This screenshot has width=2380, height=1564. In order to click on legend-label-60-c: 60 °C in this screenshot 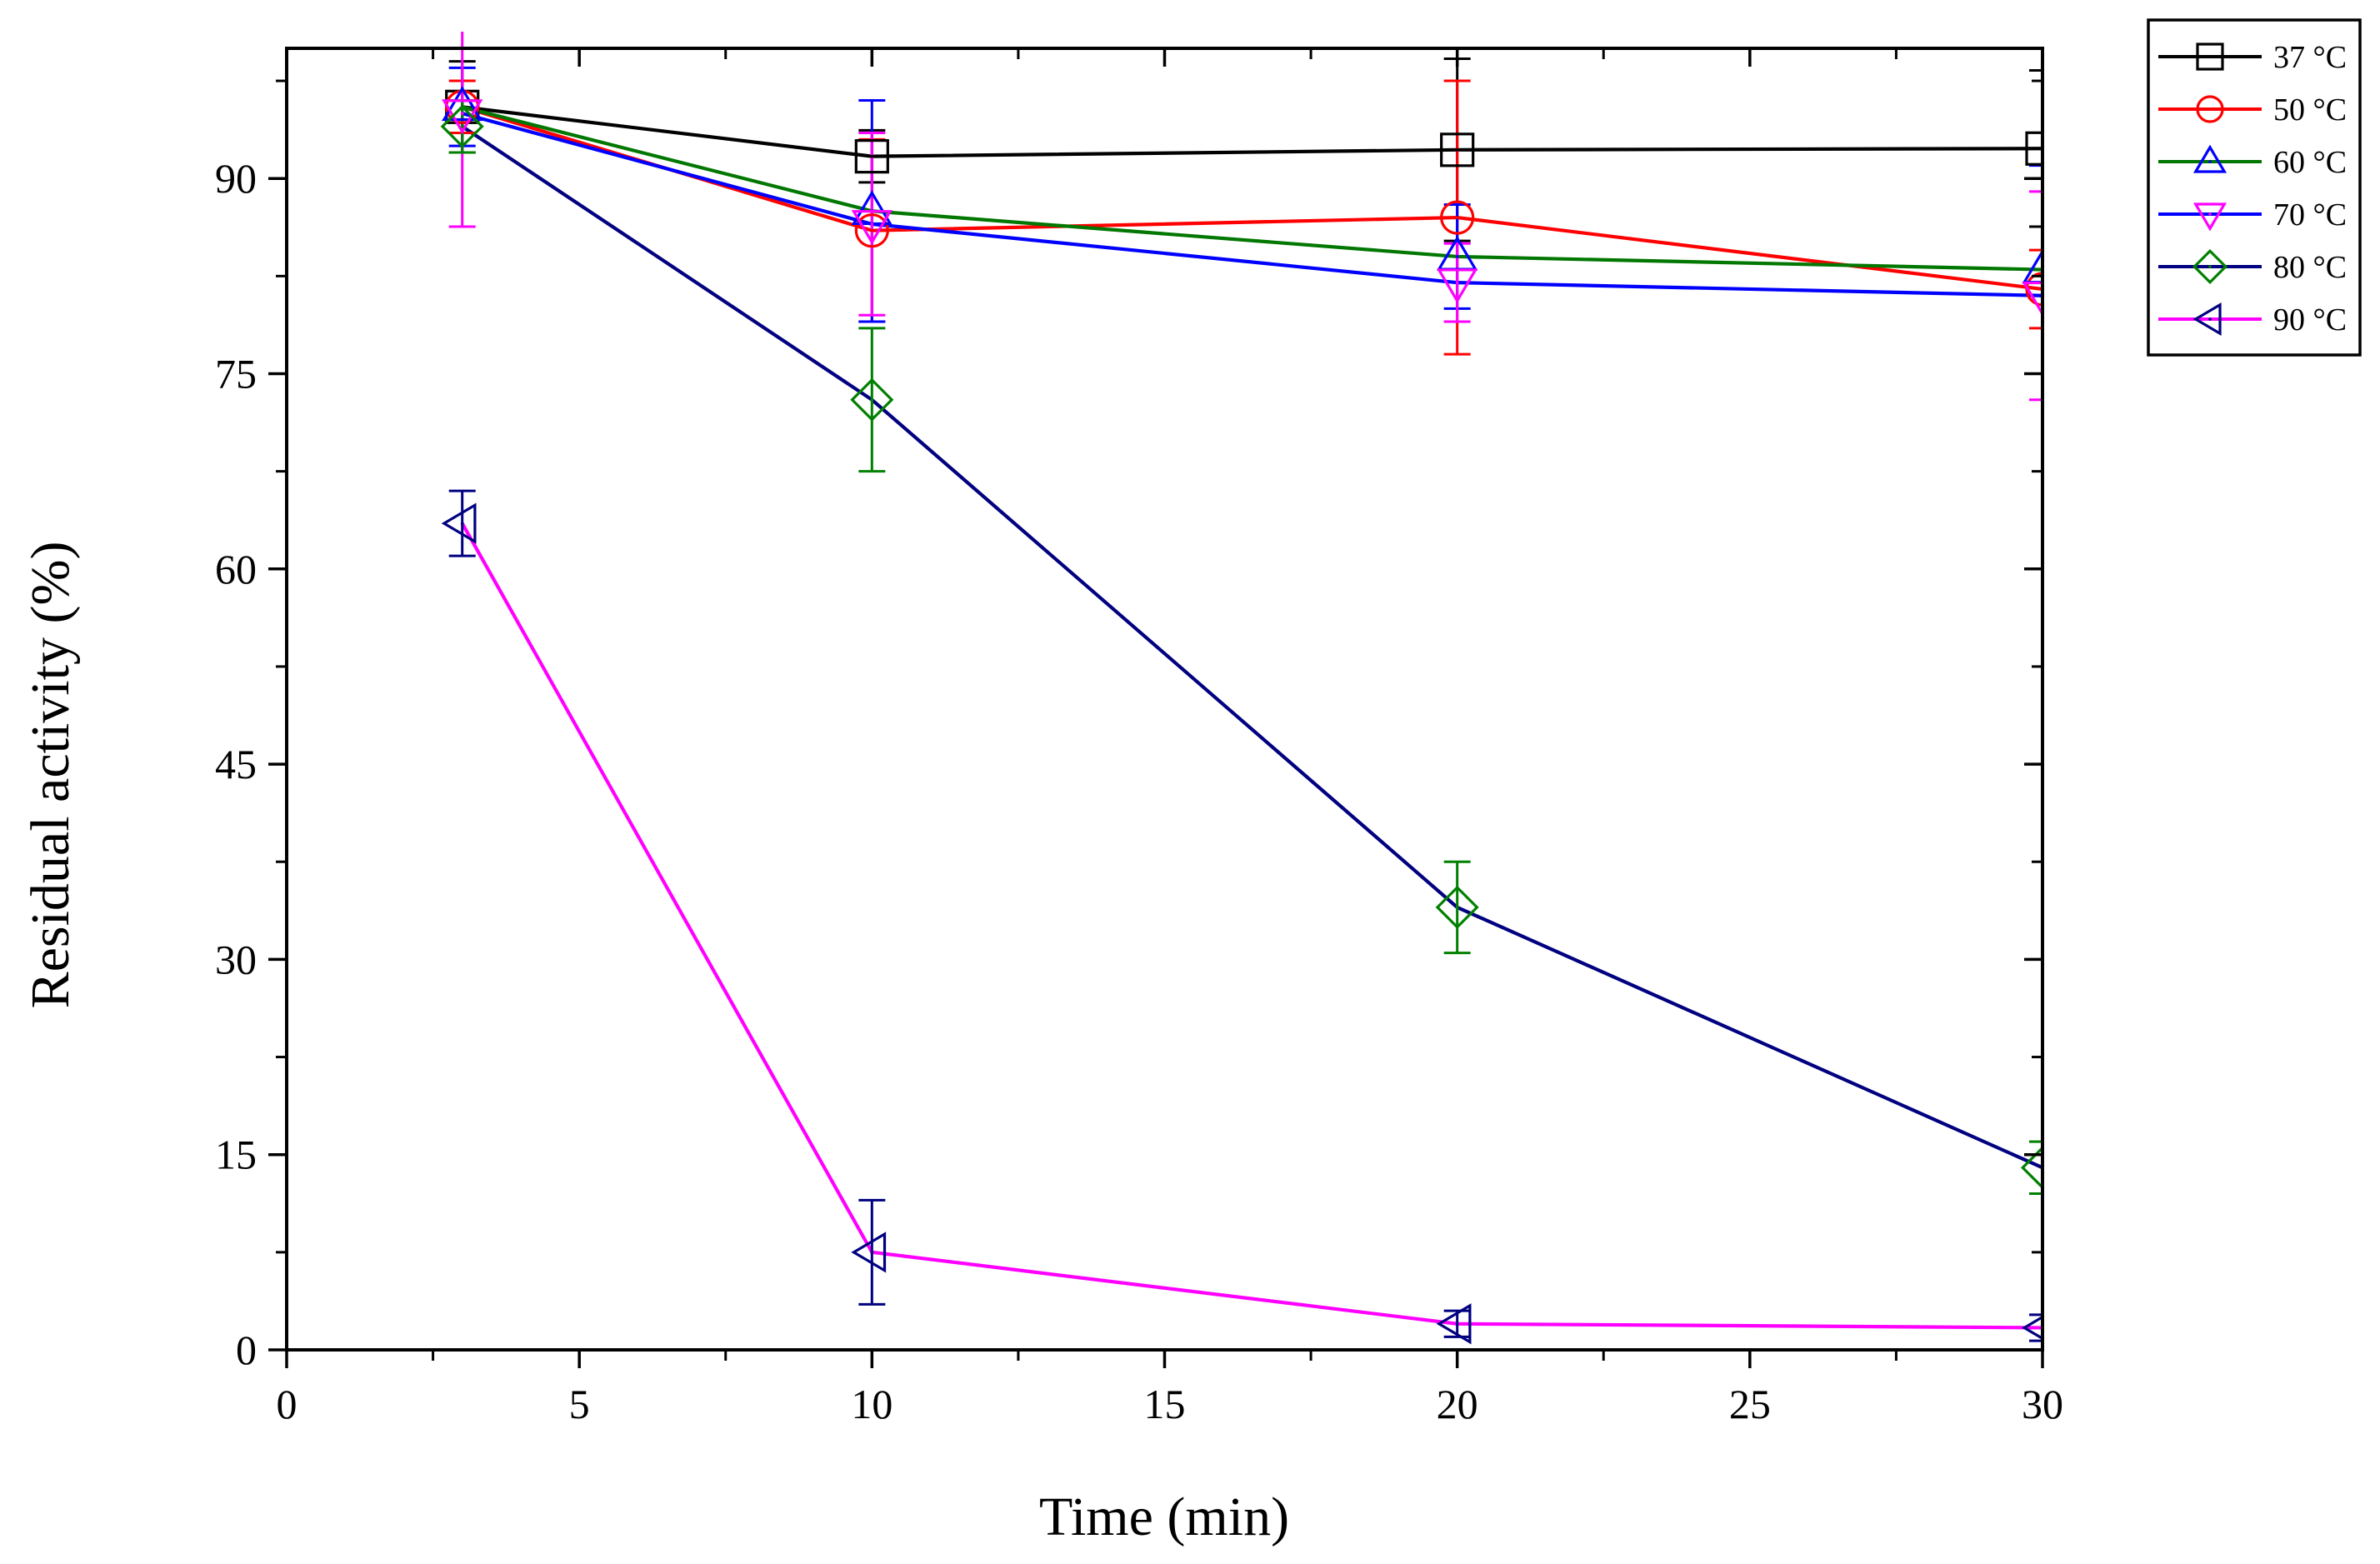, I will do `click(2310, 162)`.